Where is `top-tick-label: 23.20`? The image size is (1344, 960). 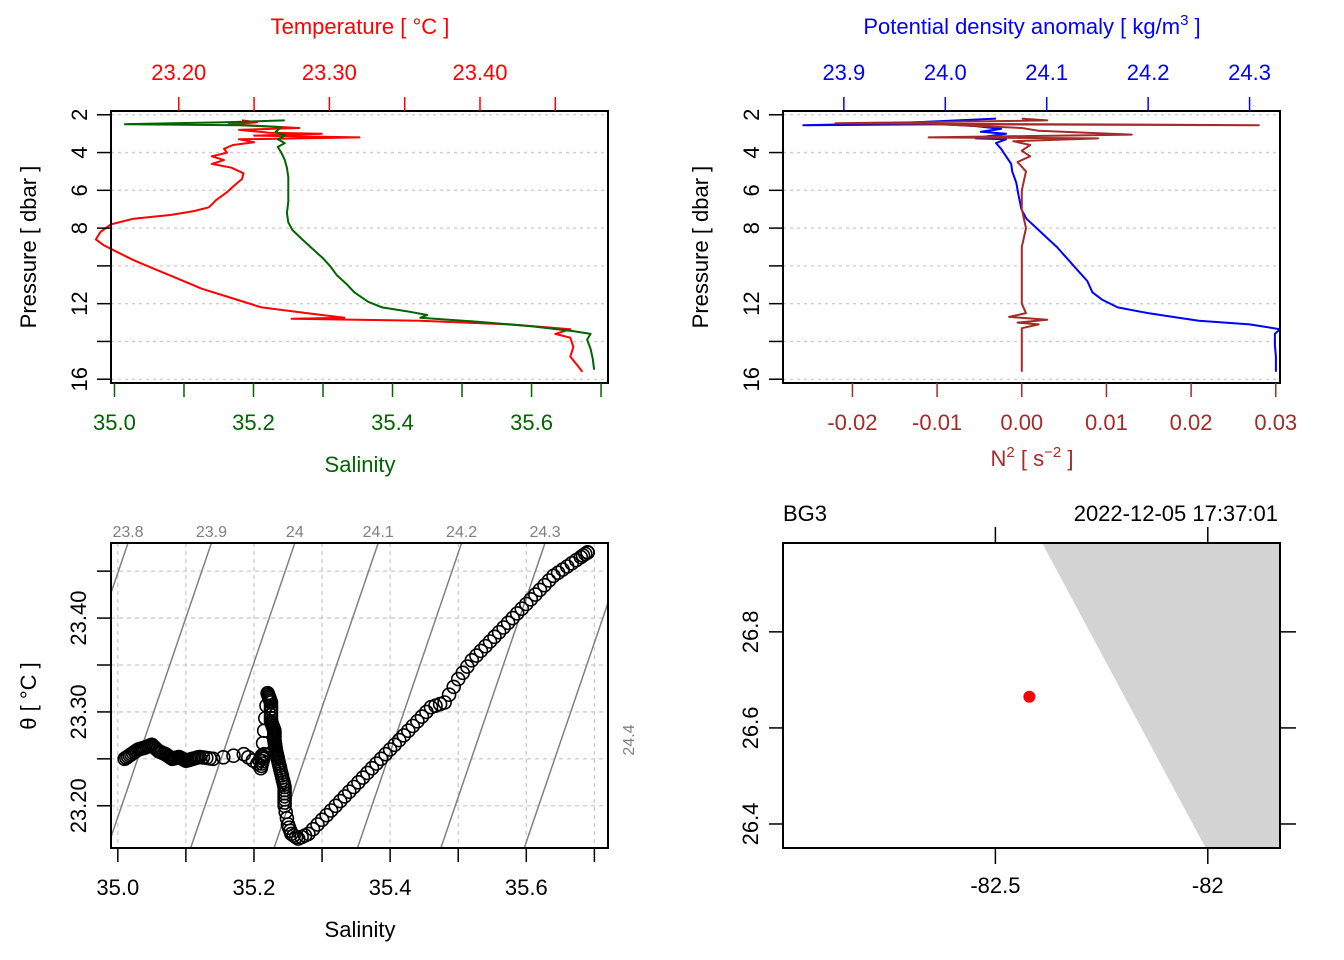 top-tick-label: 23.20 is located at coordinates (178, 72).